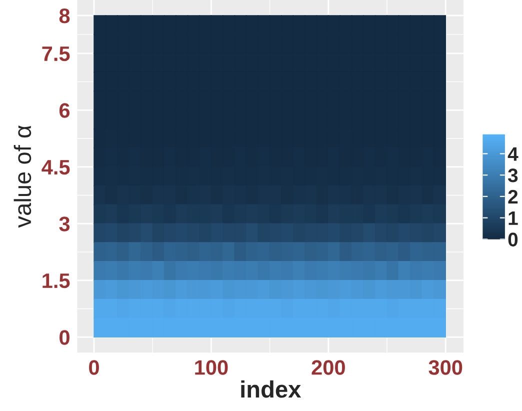  What do you see at coordinates (513, 175) in the screenshot?
I see `color-bar-label: 3` at bounding box center [513, 175].